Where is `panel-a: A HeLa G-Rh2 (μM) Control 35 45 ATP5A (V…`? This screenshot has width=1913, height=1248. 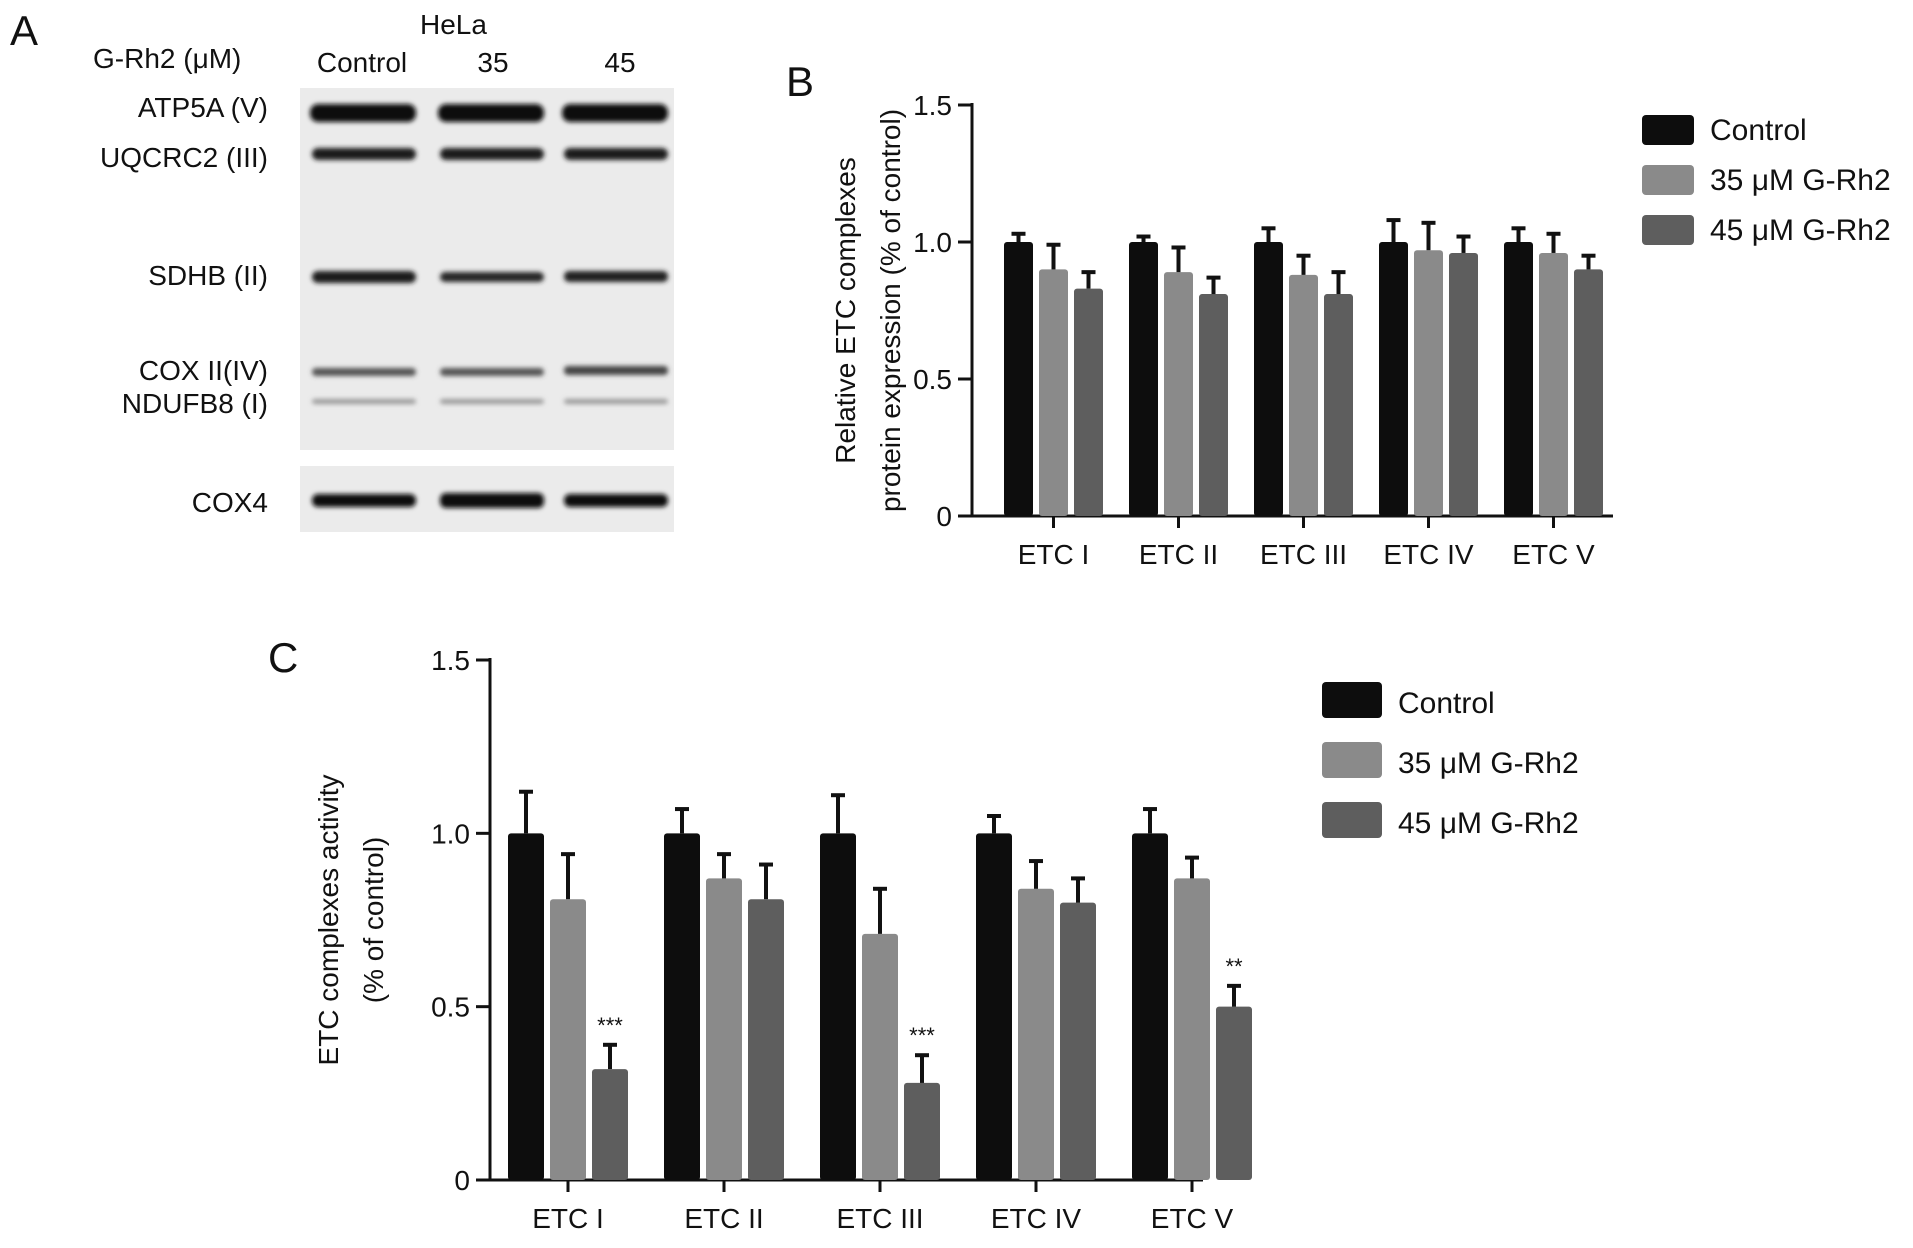 panel-a: A HeLa G-Rh2 (μM) Control 35 45 ATP5A (V… is located at coordinates (342, 269).